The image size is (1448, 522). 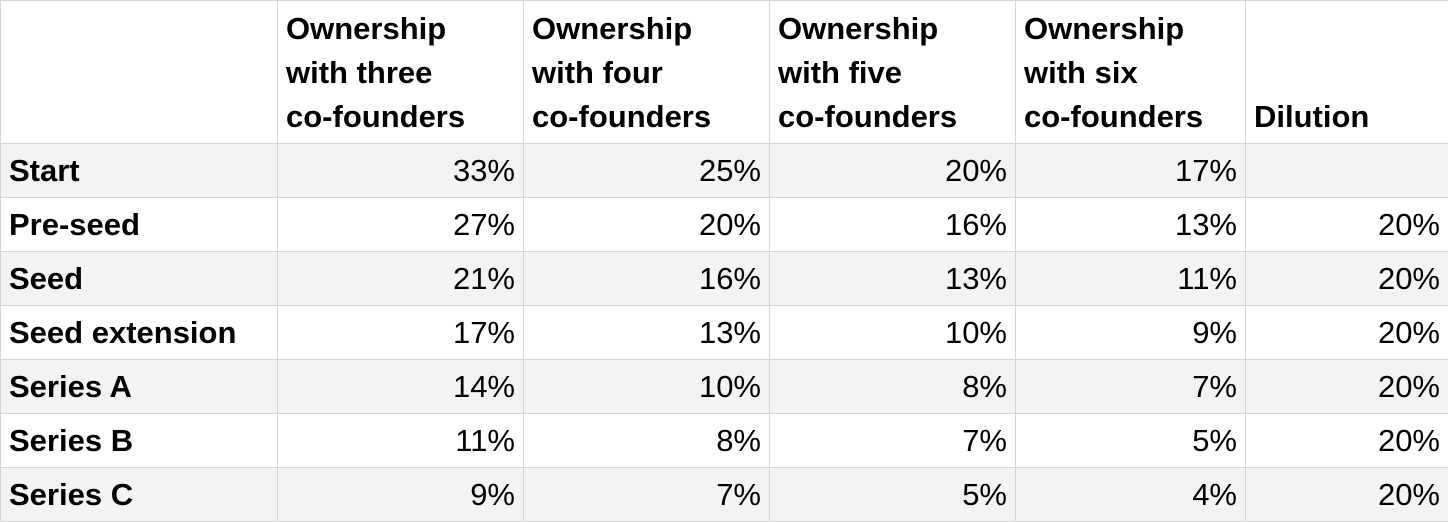 What do you see at coordinates (139, 332) in the screenshot?
I see `row-label: Seed extension` at bounding box center [139, 332].